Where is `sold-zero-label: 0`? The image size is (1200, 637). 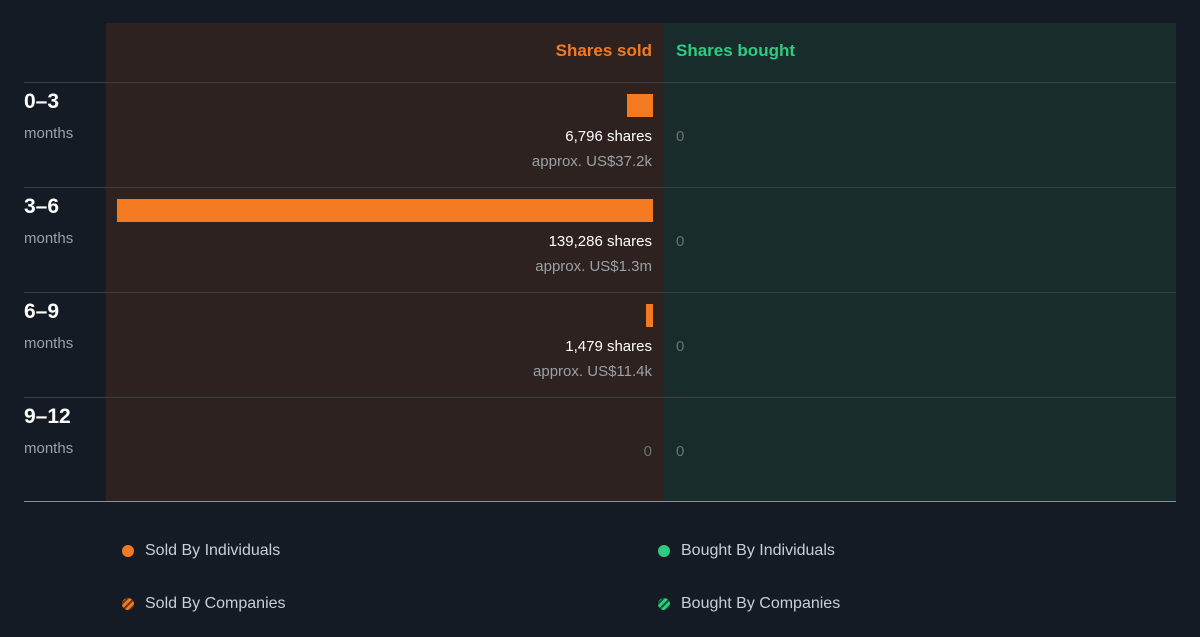 sold-zero-label: 0 is located at coordinates (647, 451).